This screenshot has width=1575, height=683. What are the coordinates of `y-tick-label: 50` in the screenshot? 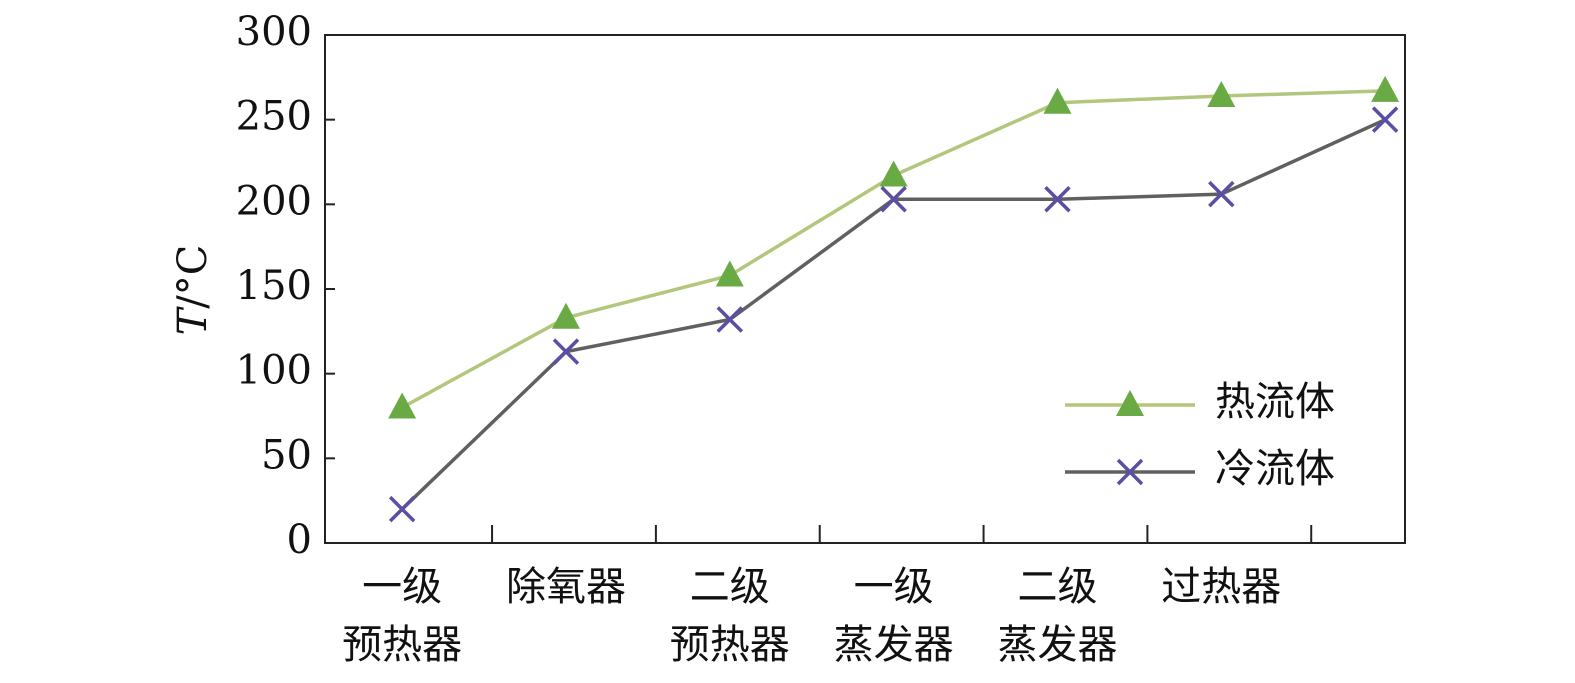 It's located at (286, 455).